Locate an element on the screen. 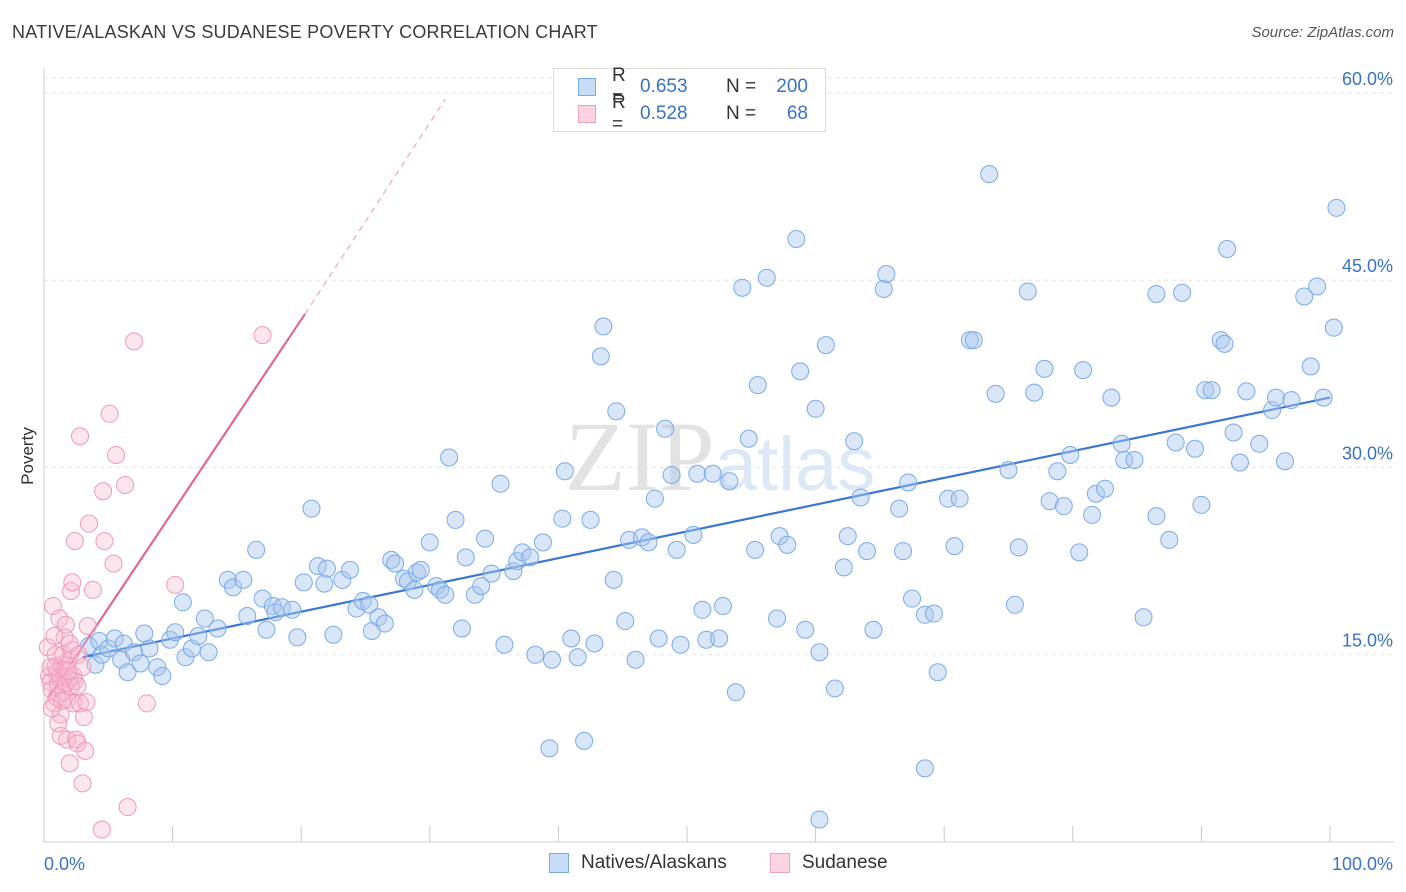  legend-row-sudanese: R = 0.528 N = 68 is located at coordinates (693, 113).